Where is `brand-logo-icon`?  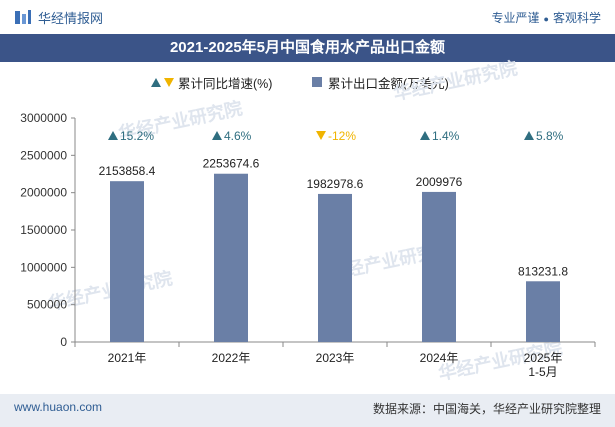 brand-logo-icon is located at coordinates (23, 17).